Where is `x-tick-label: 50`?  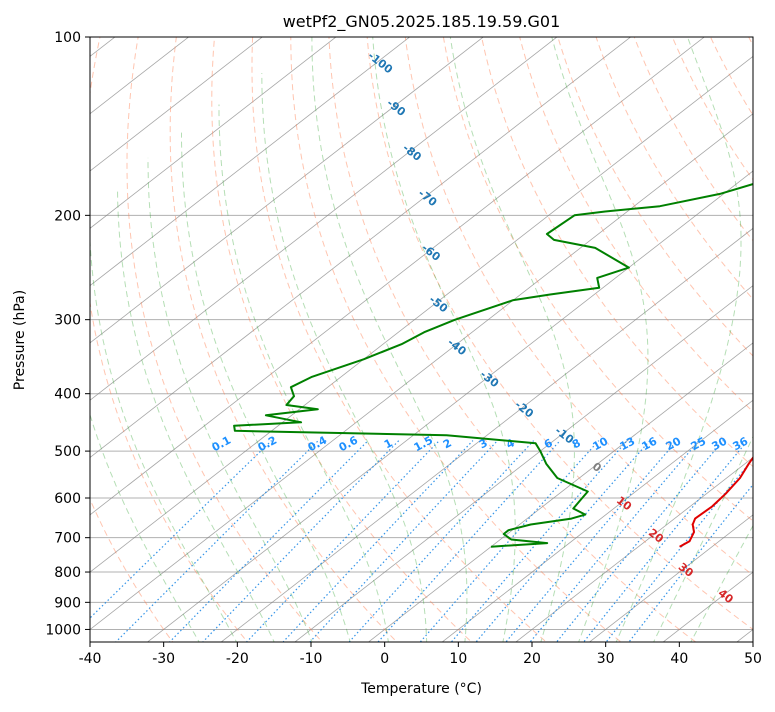 x-tick-label: 50 is located at coordinates (753, 659).